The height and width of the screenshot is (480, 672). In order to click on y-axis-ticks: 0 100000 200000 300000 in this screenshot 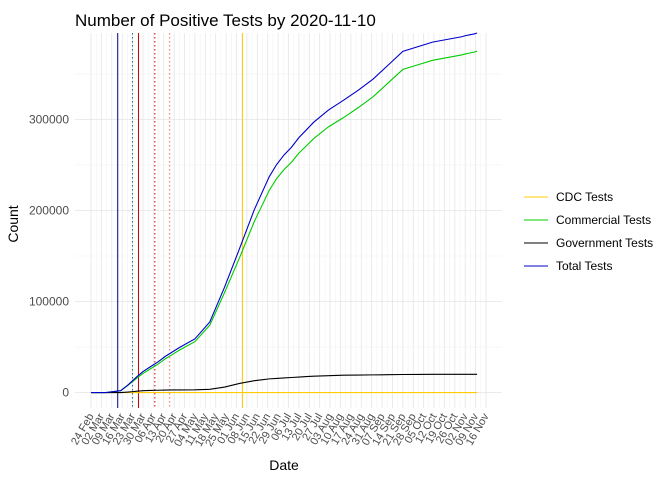, I will do `click(49, 255)`.